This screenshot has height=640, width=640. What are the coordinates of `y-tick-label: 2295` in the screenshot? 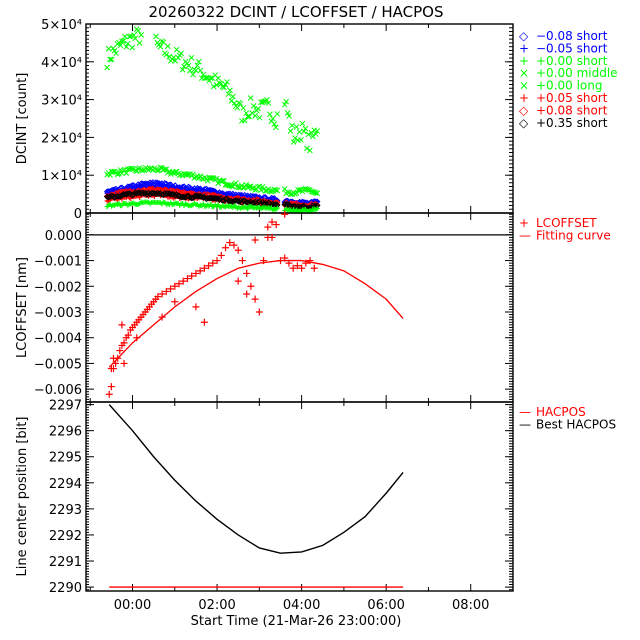 It's located at (65, 458).